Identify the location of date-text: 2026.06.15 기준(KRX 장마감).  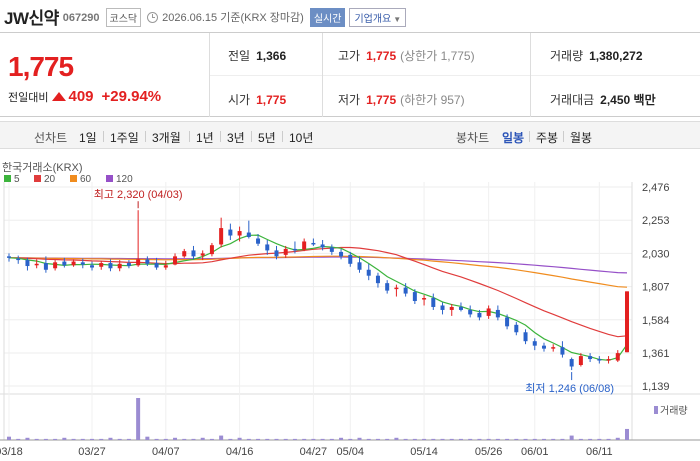
(233, 18).